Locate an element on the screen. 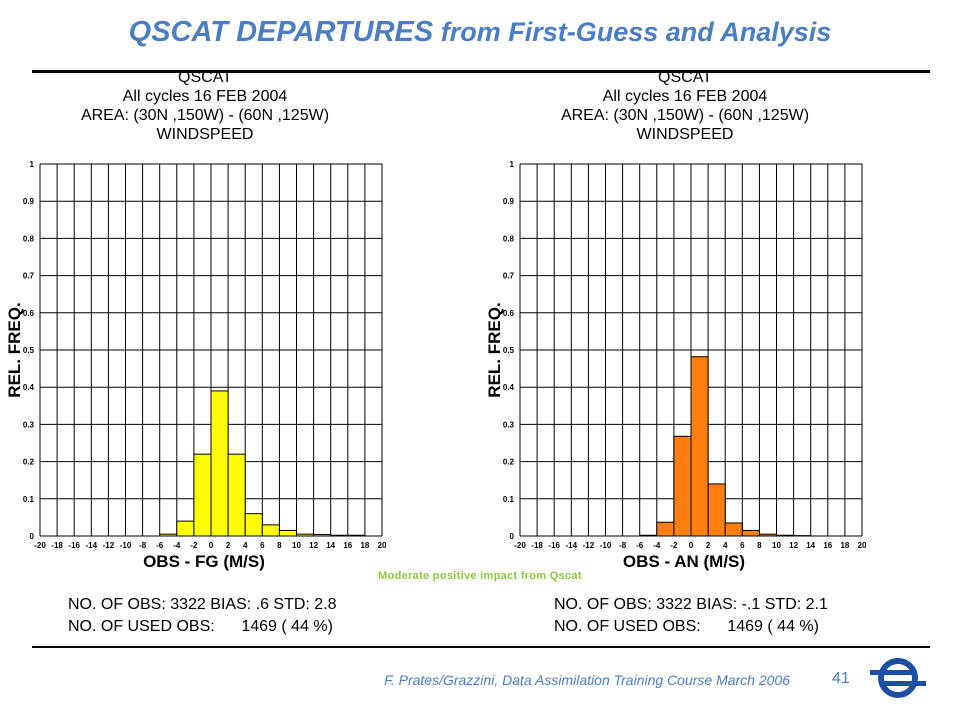  x-tick-label: -20 is located at coordinates (520, 545).